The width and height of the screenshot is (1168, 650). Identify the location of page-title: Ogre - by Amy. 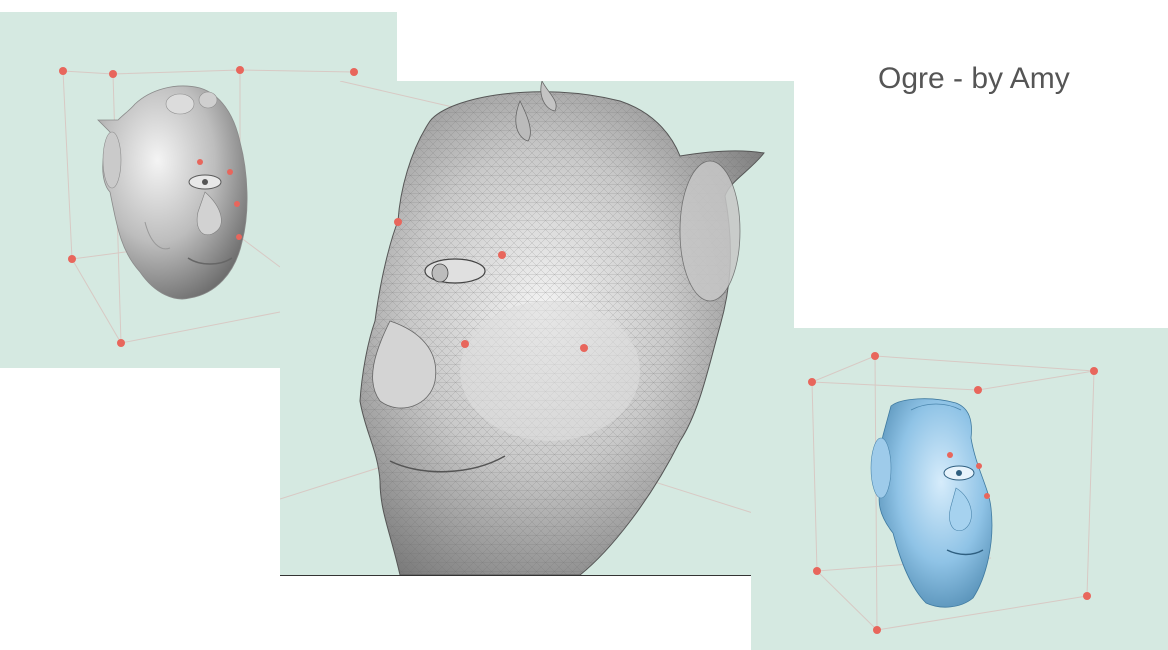
(974, 78).